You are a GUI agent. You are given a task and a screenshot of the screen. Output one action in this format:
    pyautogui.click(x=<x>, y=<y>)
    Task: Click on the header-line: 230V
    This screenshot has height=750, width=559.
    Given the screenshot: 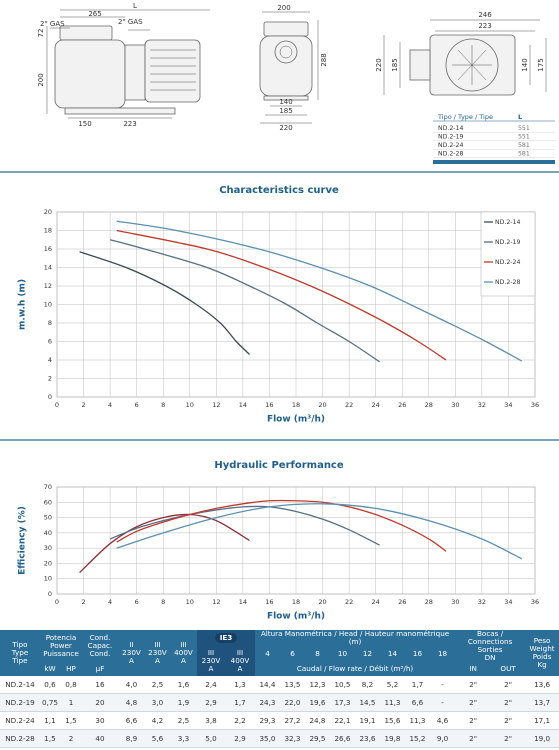 What is the action you would take?
    pyautogui.click(x=157, y=652)
    